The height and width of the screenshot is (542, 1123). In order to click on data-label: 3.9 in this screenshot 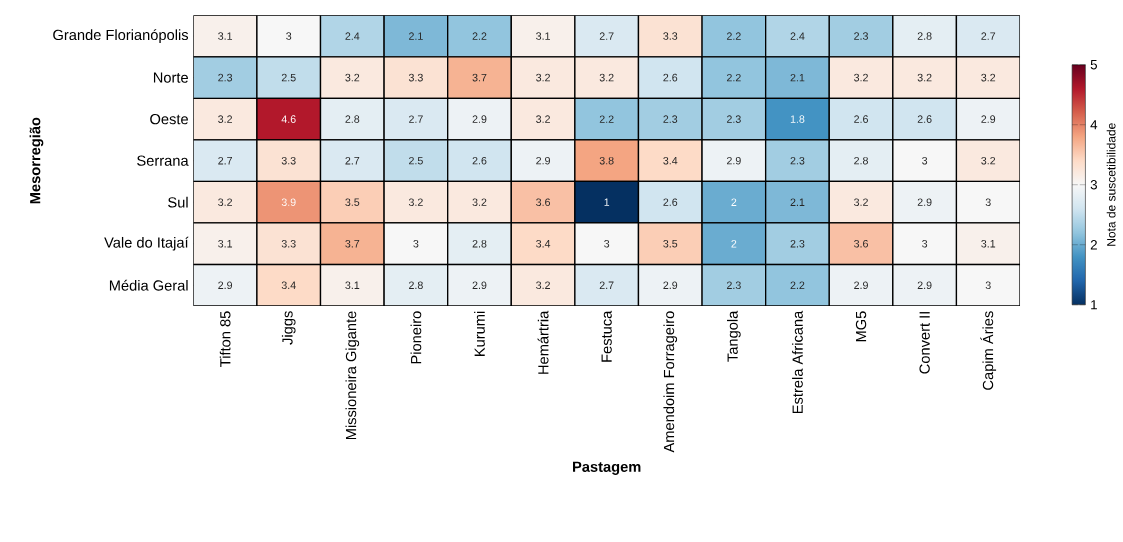, I will do `click(288, 202)`.